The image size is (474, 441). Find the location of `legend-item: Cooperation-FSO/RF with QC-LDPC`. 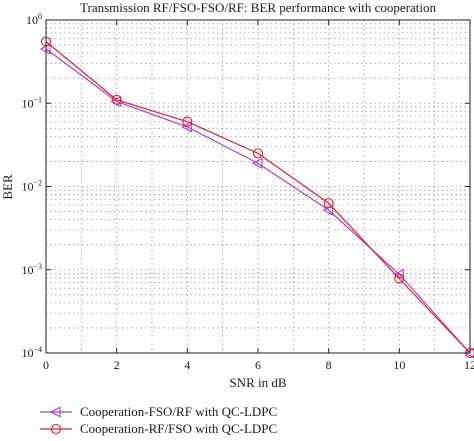

legend-item: Cooperation-FSO/RF with QC-LDPC is located at coordinates (158, 411).